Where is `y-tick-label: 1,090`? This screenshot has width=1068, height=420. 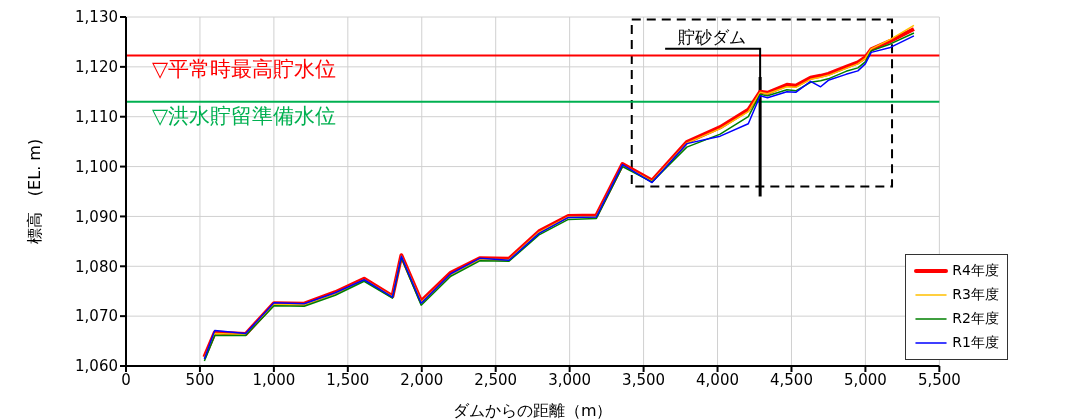 y-tick-label: 1,090 is located at coordinates (96, 216).